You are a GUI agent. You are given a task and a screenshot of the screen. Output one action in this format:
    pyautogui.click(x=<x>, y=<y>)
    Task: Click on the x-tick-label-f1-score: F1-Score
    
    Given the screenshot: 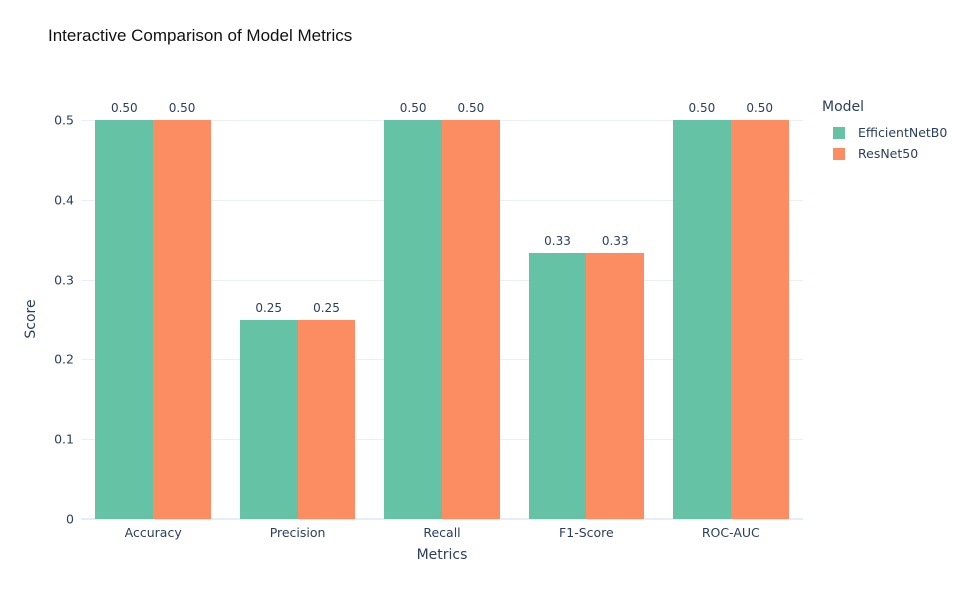 What is the action you would take?
    pyautogui.click(x=586, y=532)
    